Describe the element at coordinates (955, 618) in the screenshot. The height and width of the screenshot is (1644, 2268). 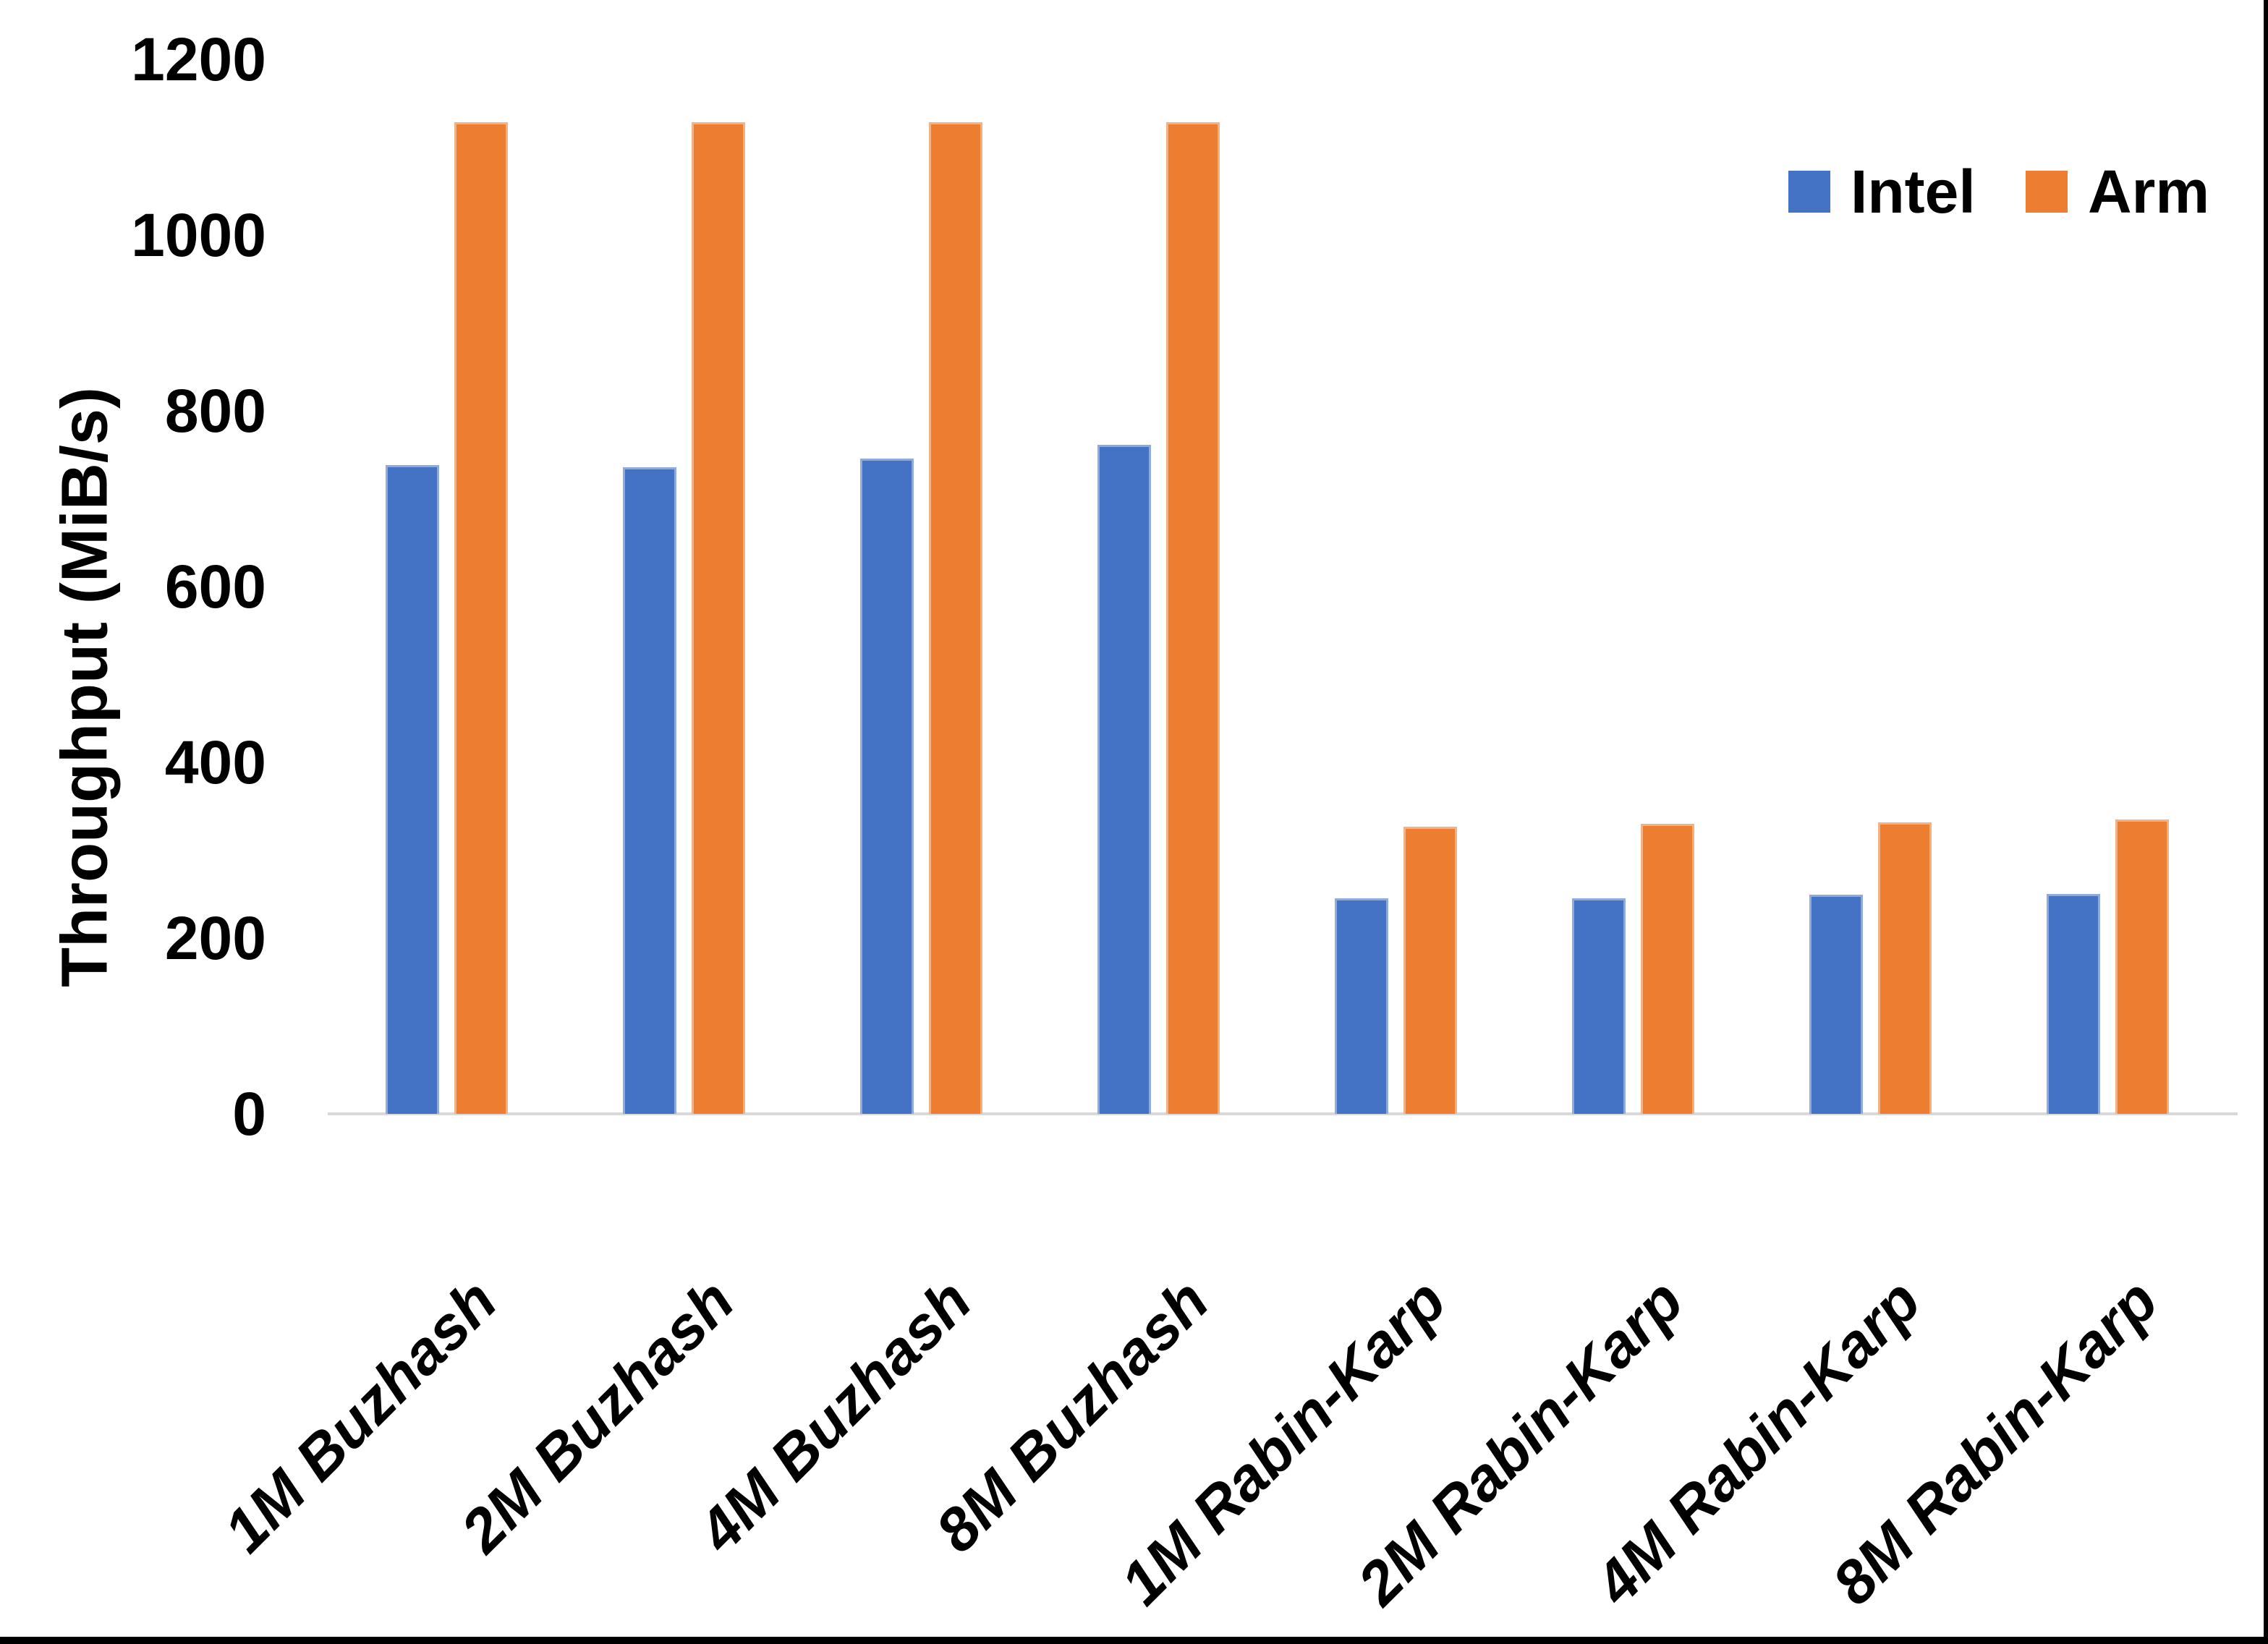
I see `bar-arm-4m-buzhash` at that location.